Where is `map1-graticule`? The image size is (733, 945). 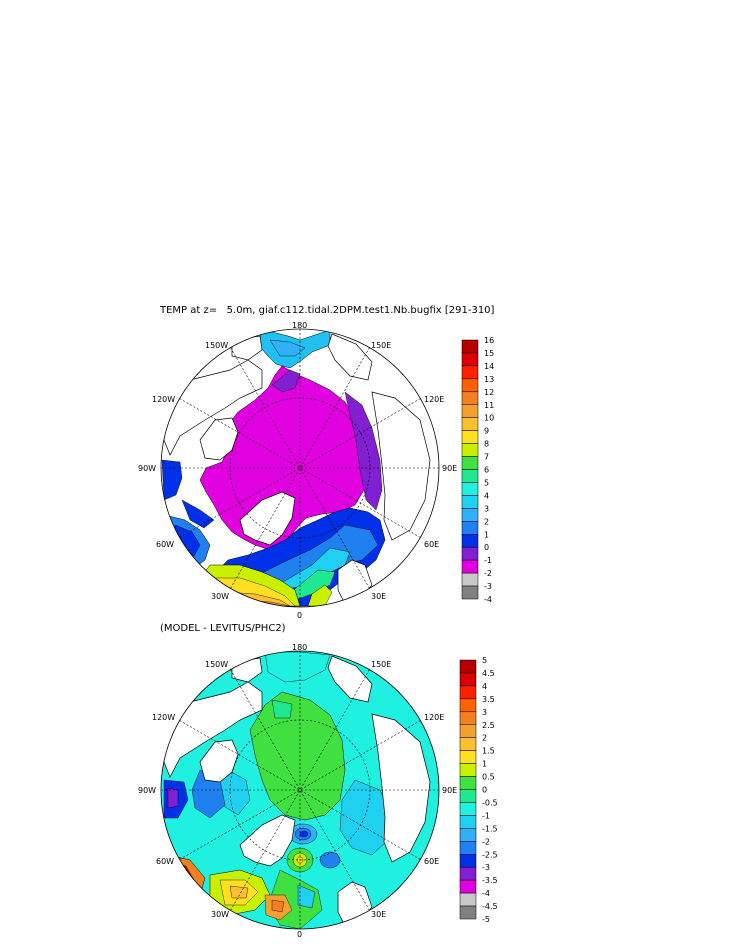
map1-graticule is located at coordinates (300, 468).